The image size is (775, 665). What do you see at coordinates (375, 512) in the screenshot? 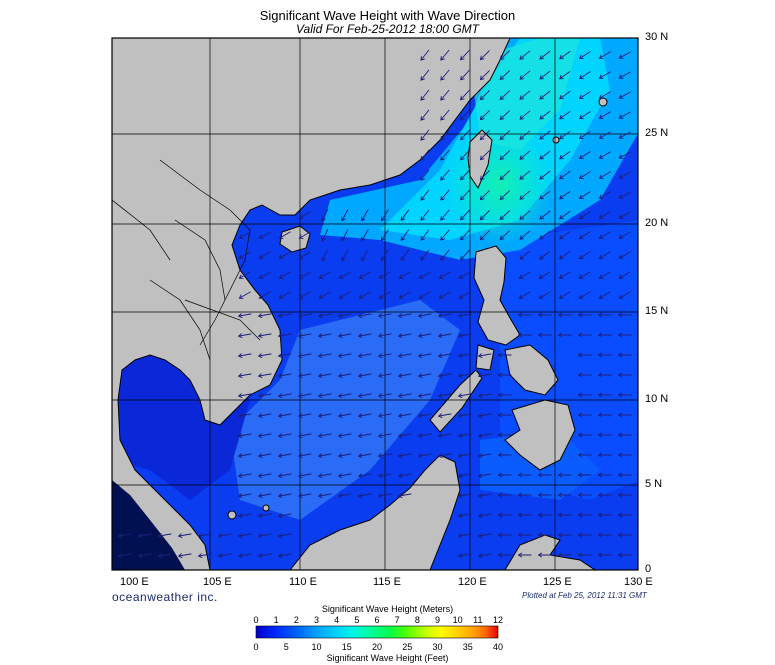
I see `borneo-island` at bounding box center [375, 512].